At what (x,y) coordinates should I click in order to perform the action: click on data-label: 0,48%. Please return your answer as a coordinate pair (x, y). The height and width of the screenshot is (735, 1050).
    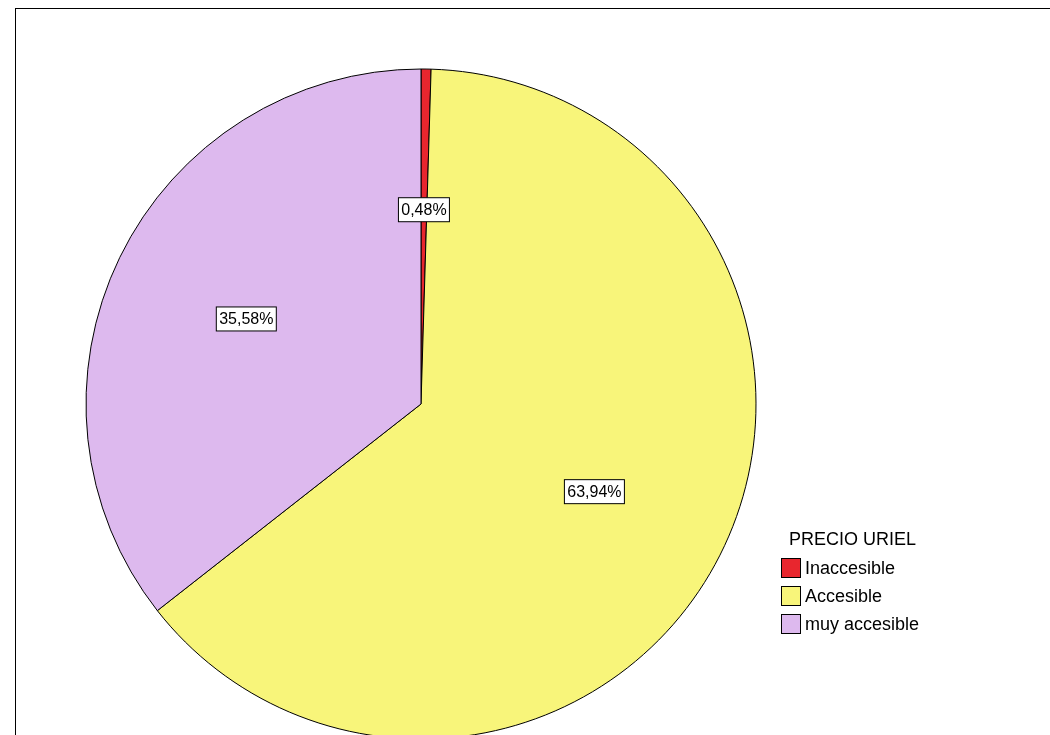
    Looking at the image, I should click on (424, 210).